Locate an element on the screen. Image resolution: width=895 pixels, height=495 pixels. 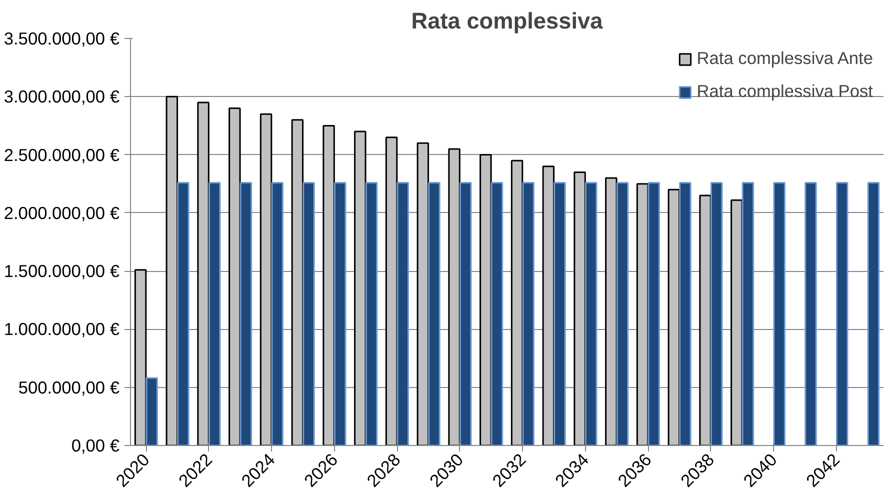
y-tick-label: 3.500.000,00 € is located at coordinates (62, 38).